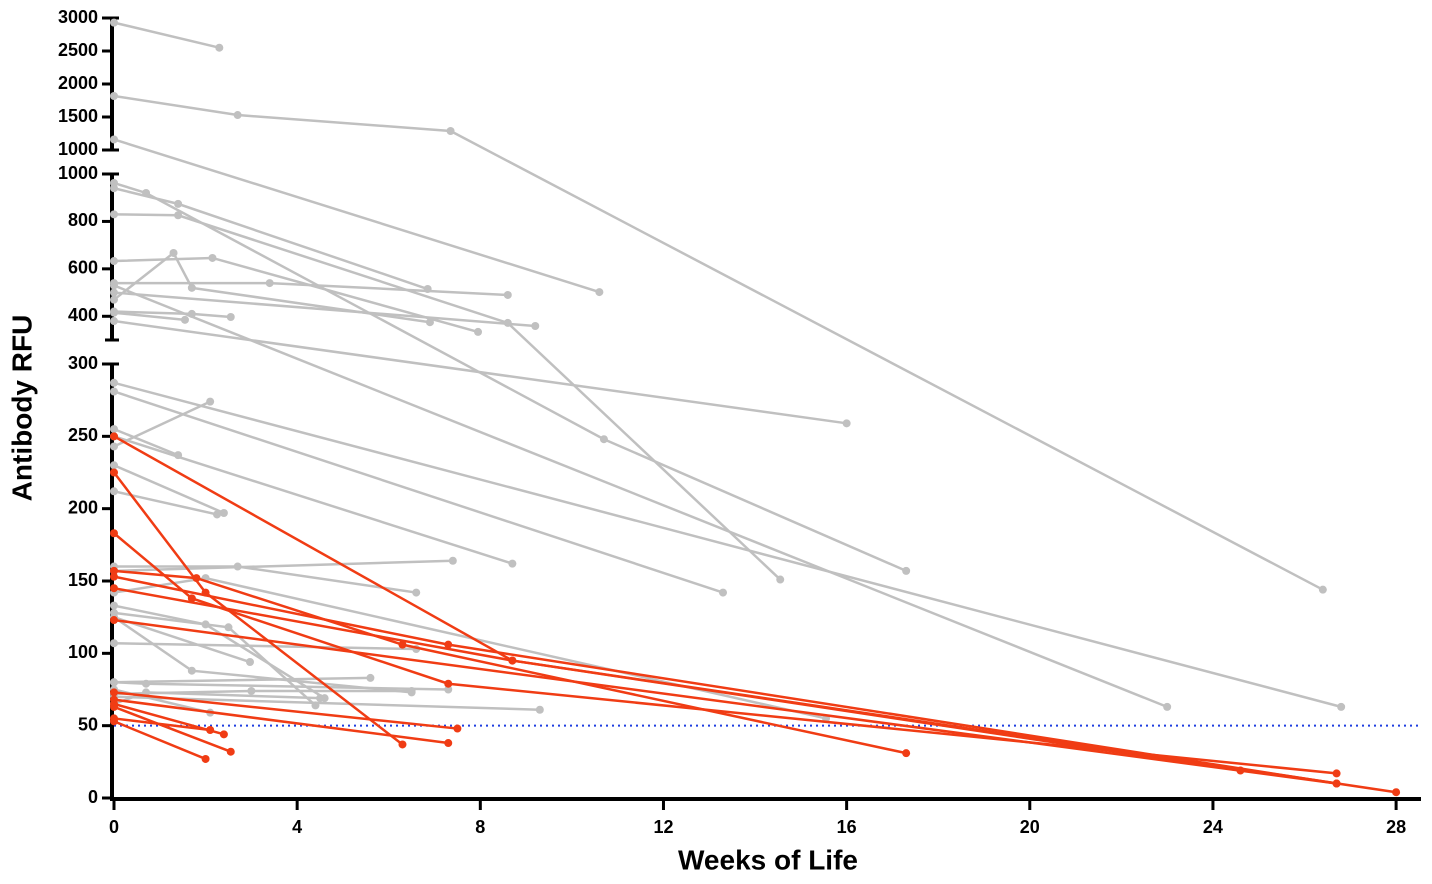  Describe the element at coordinates (83, 268) in the screenshot. I see `y-tick-label: 600` at that location.